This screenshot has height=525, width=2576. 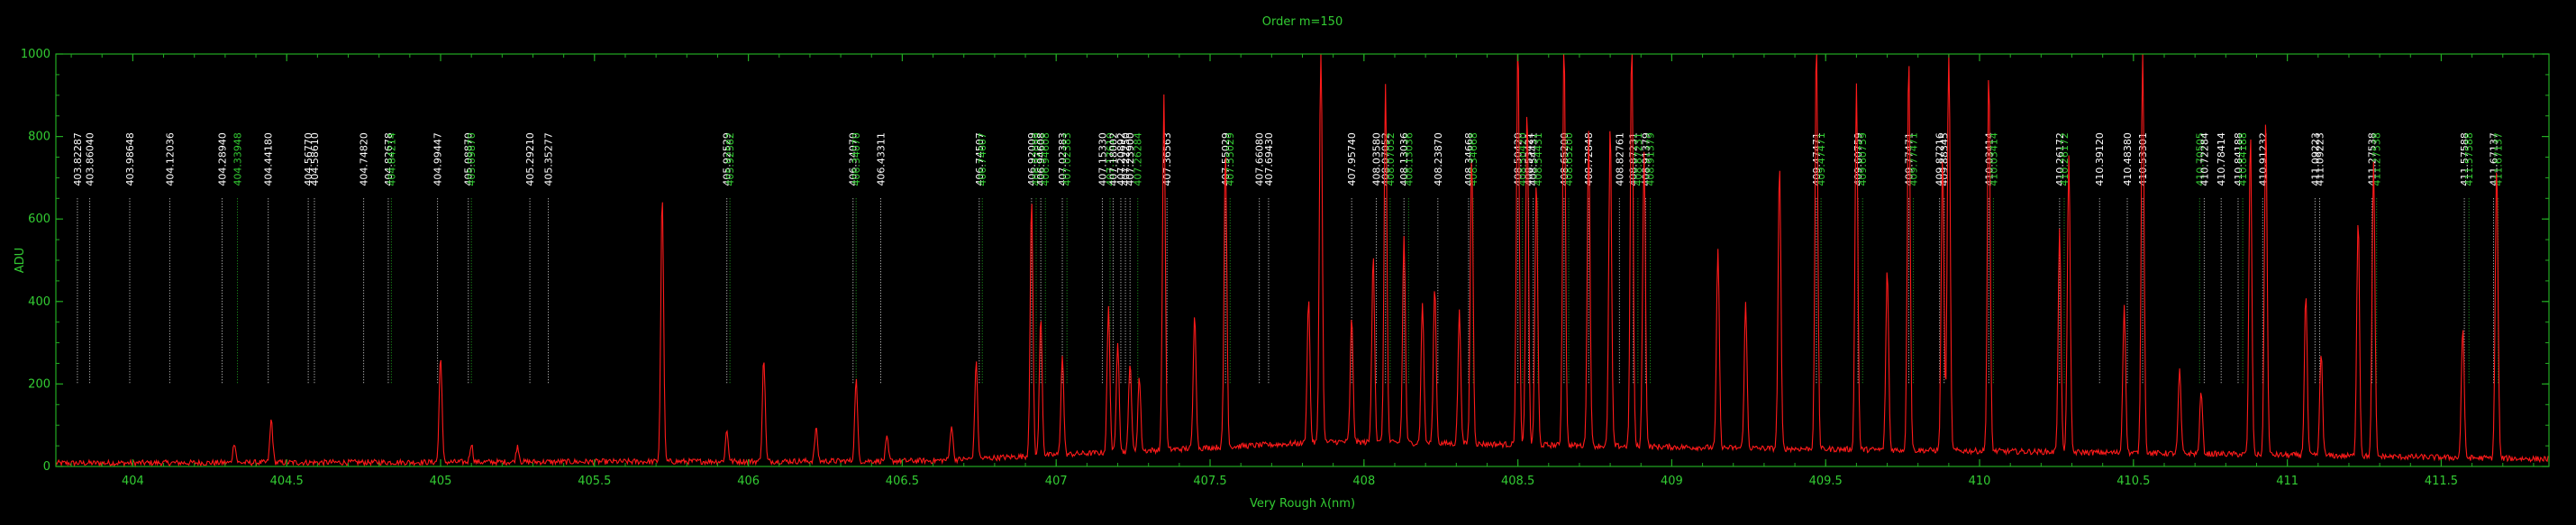 What do you see at coordinates (1473, 159) in the screenshot?
I see `line-id-label: 408.34668` at bounding box center [1473, 159].